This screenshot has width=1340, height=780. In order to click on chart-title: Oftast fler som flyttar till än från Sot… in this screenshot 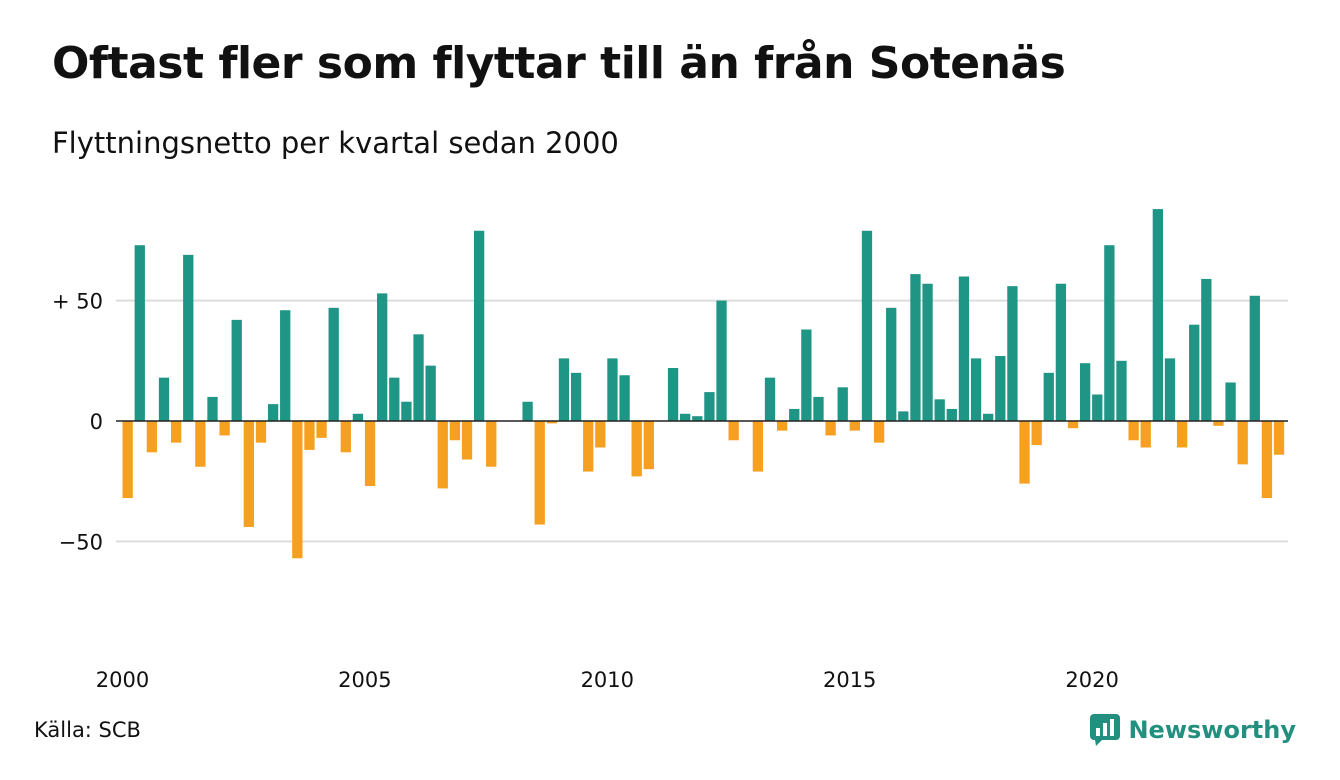, I will do `click(559, 63)`.